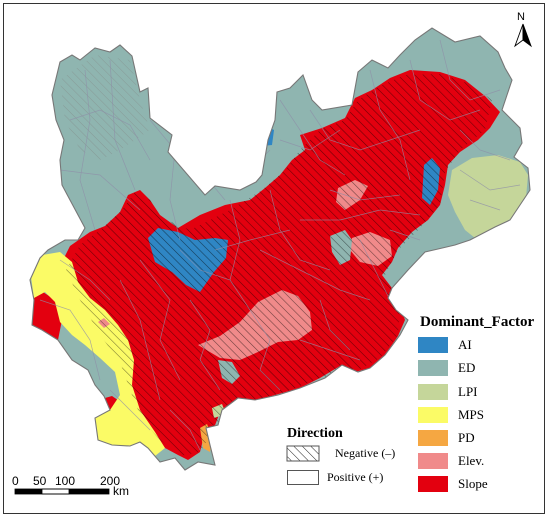 This screenshot has height=520, width=550. Describe the element at coordinates (471, 460) in the screenshot. I see `legend-label: Elev.` at that location.